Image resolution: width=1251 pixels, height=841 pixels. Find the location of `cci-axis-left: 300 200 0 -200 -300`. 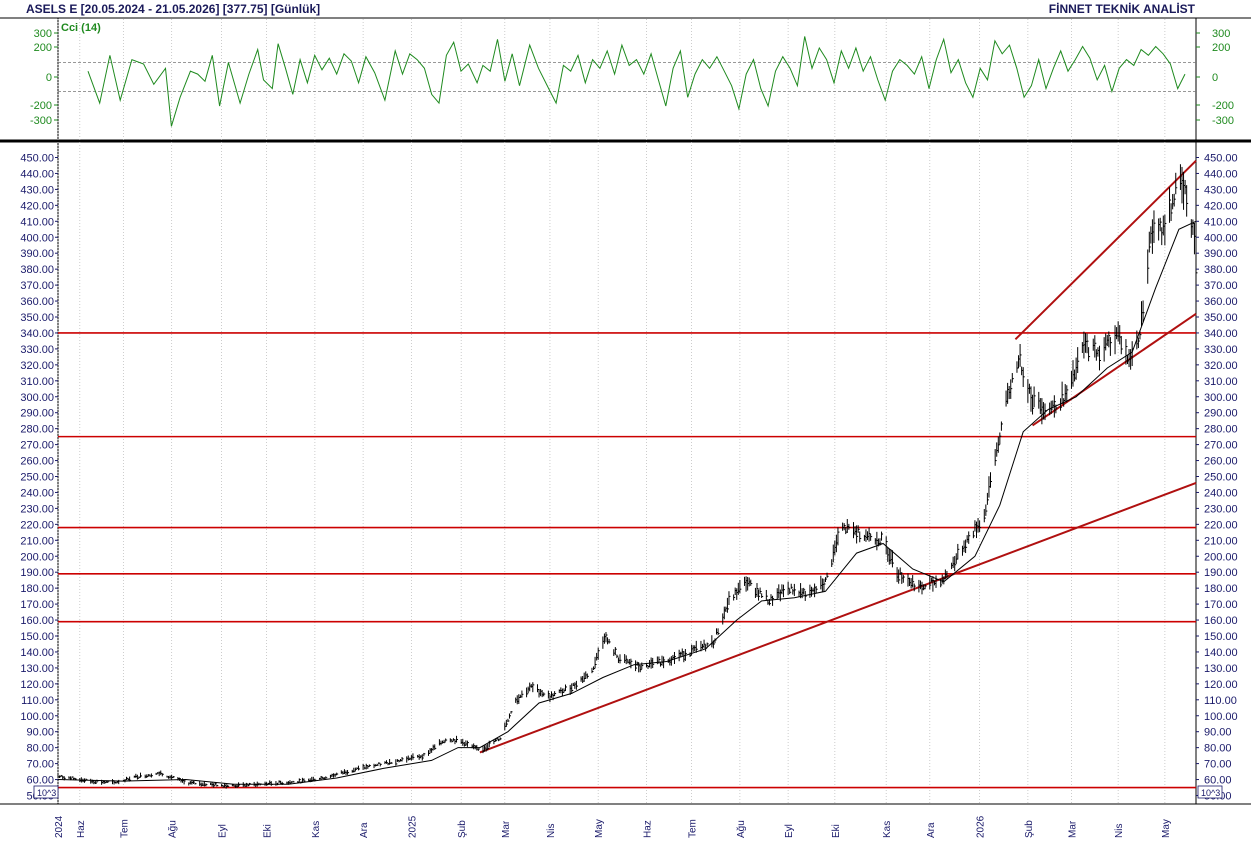

cci-axis-left: 300 200 0 -200 -300 is located at coordinates (44, 77).